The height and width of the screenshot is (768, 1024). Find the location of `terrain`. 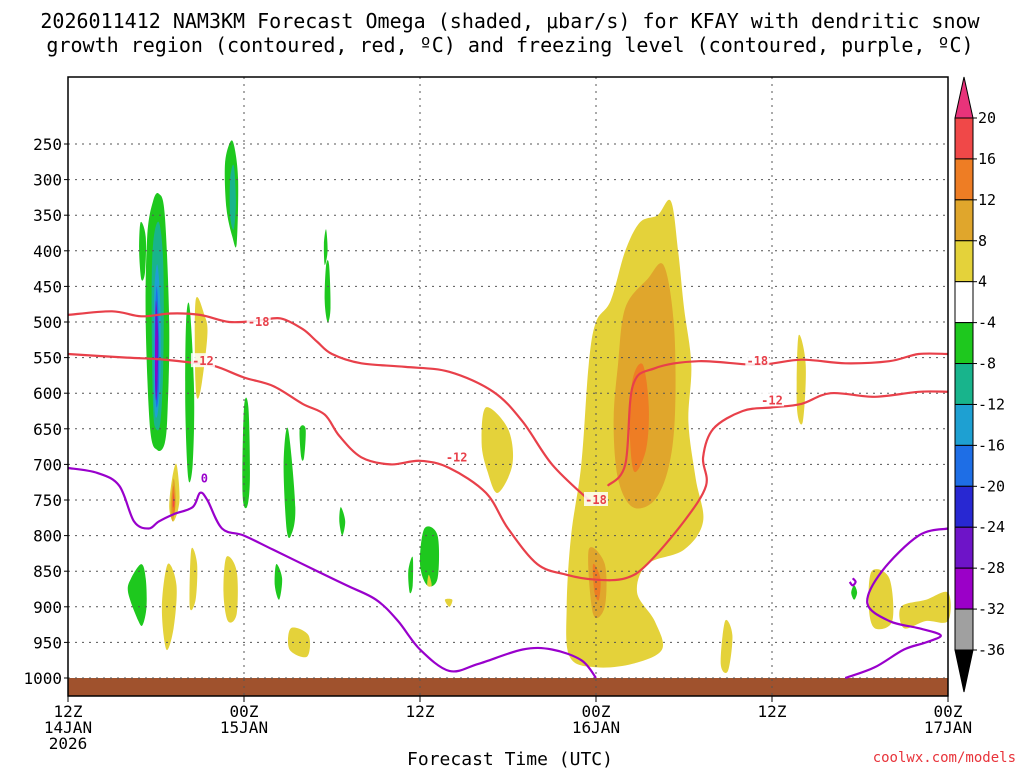

terrain is located at coordinates (508, 687).